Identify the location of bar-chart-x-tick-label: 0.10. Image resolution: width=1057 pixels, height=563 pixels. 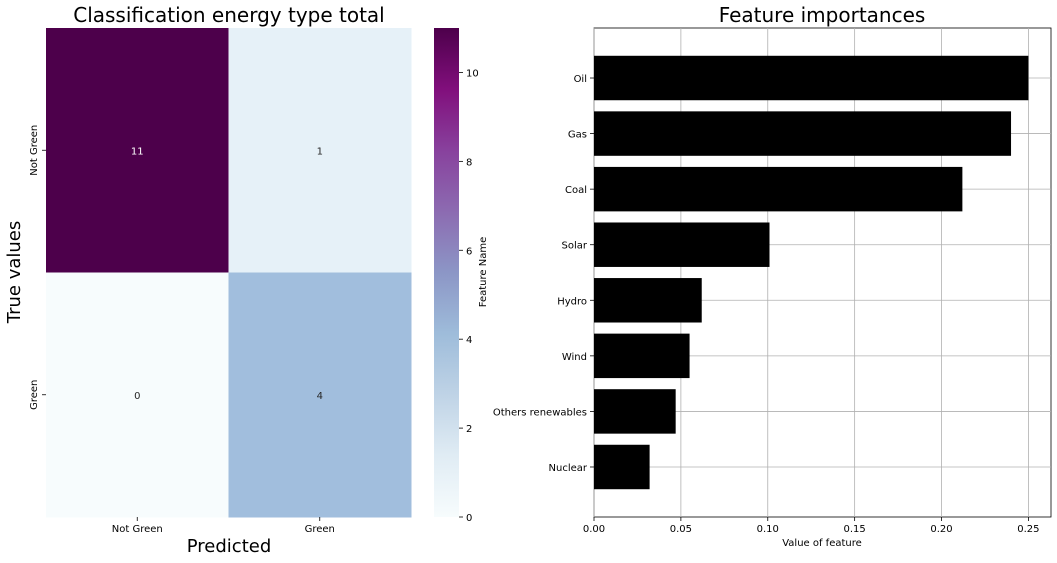
(768, 529).